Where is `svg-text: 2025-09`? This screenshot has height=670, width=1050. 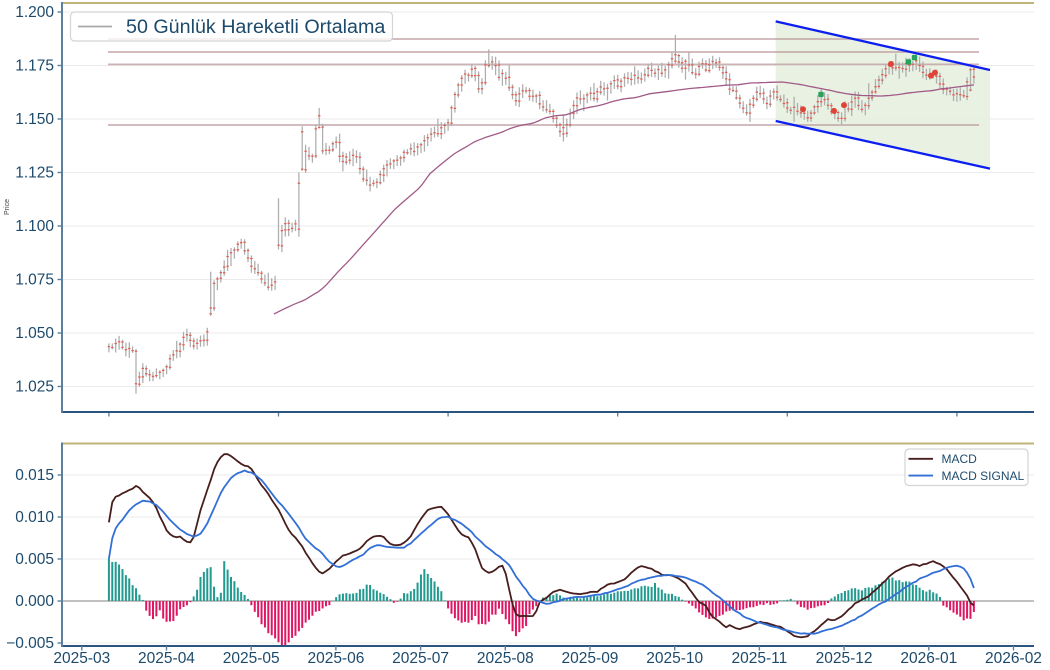
svg-text: 2025-09 is located at coordinates (590, 658).